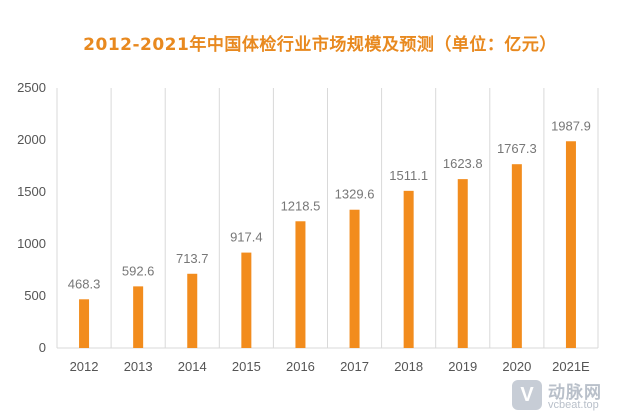 This screenshot has height=419, width=640. I want to click on watermark-logo: V 动脉网 vcbeat.top, so click(572, 396).